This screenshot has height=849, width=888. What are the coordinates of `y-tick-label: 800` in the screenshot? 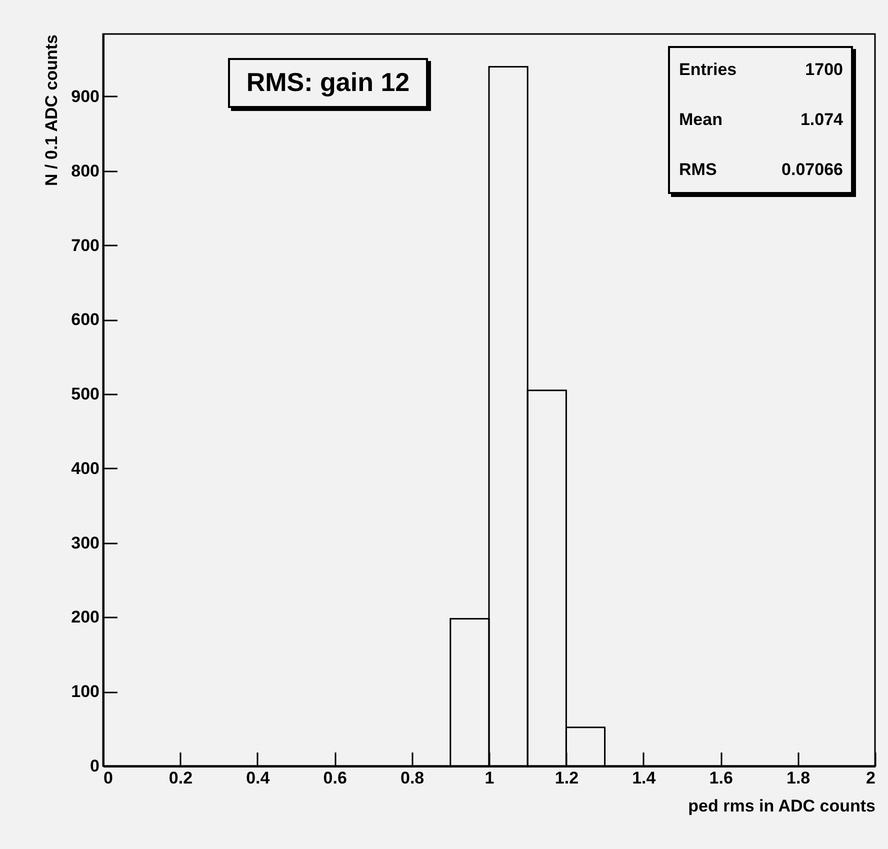 It's located at (85, 170).